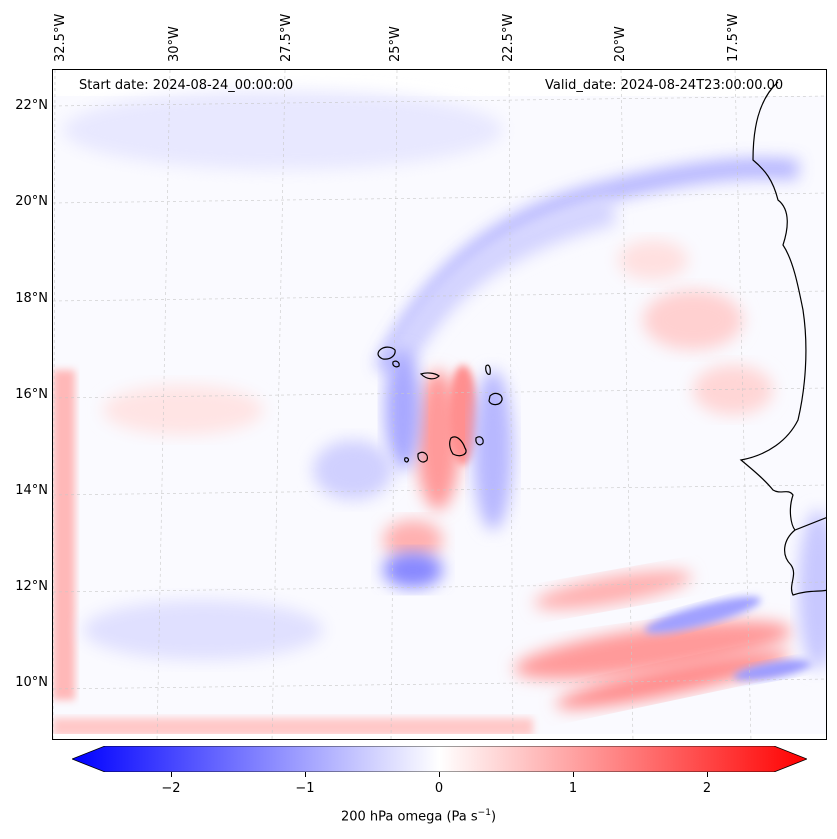 This screenshot has height=839, width=837. Describe the element at coordinates (495, 399) in the screenshot. I see `island-boa-vista` at that location.